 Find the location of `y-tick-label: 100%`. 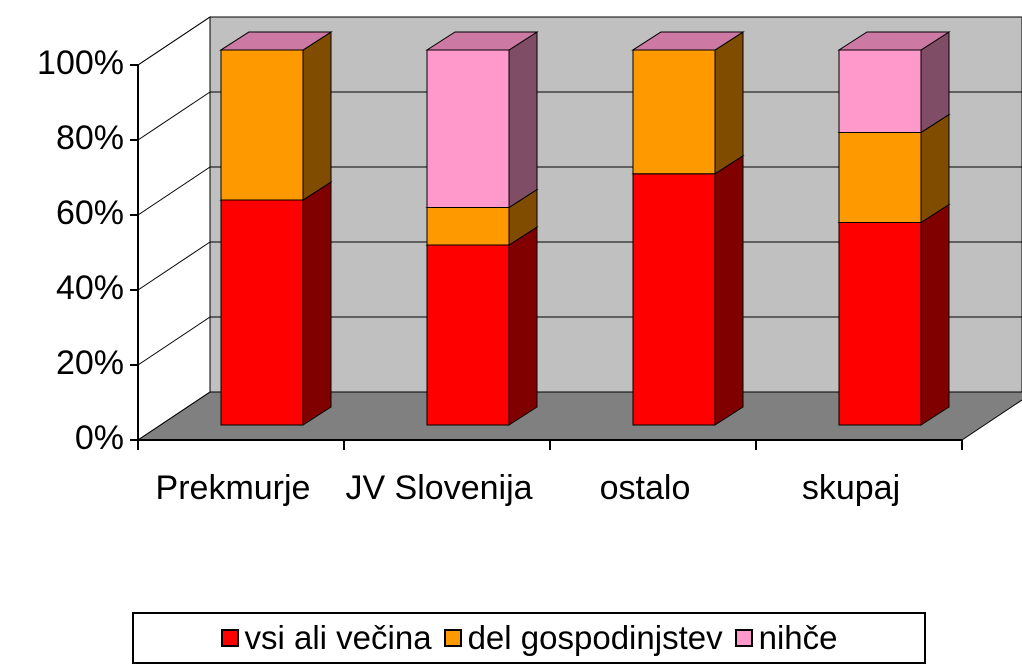

y-tick-label: 100% is located at coordinates (80, 63).